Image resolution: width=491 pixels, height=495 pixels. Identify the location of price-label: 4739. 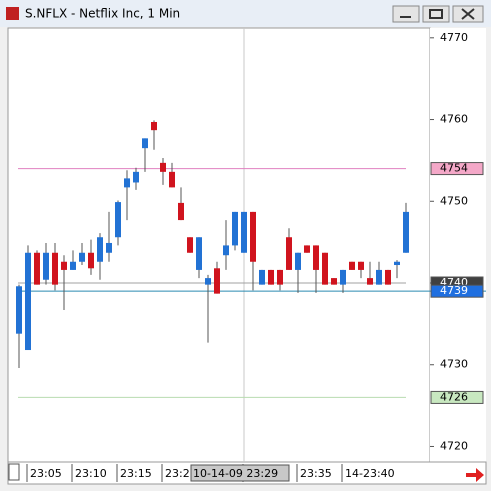
(454, 290).